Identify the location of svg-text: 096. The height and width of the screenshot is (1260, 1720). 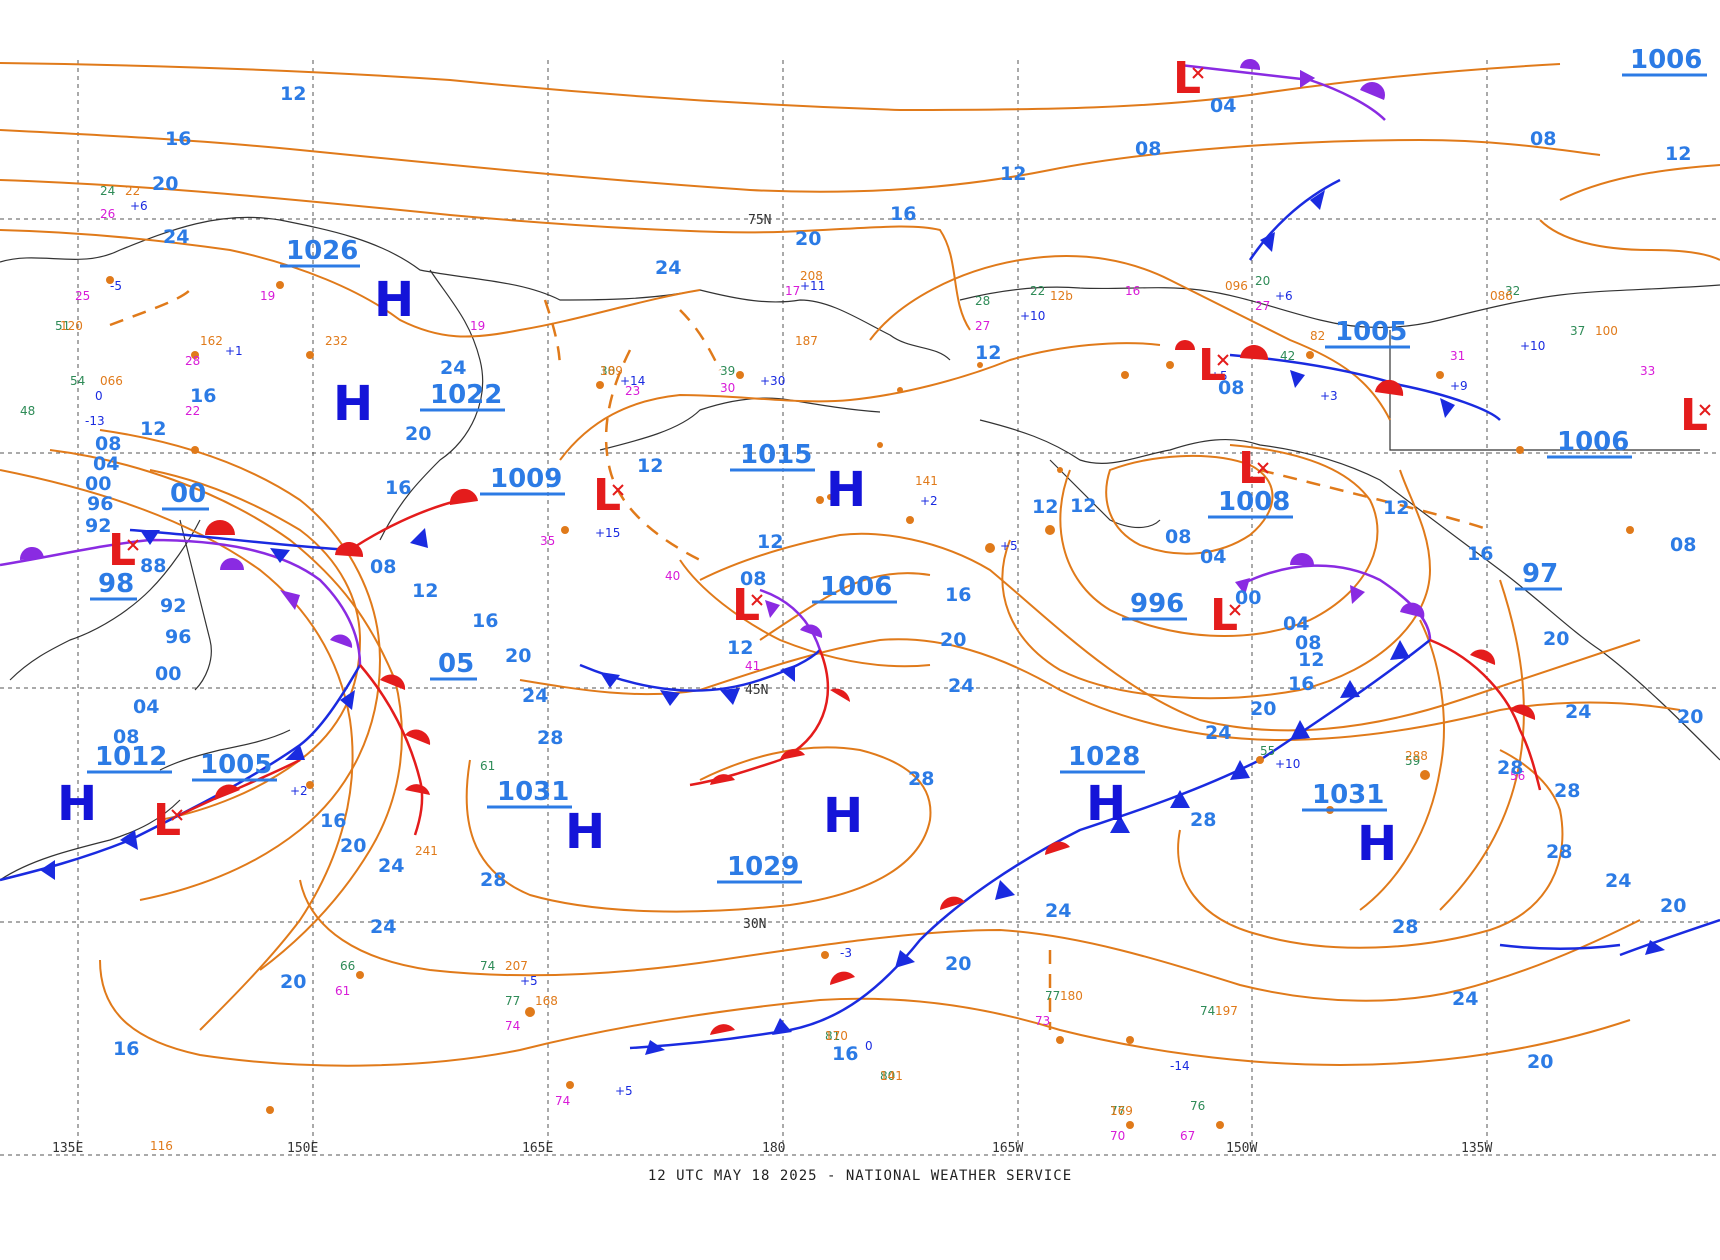
(1236, 286).